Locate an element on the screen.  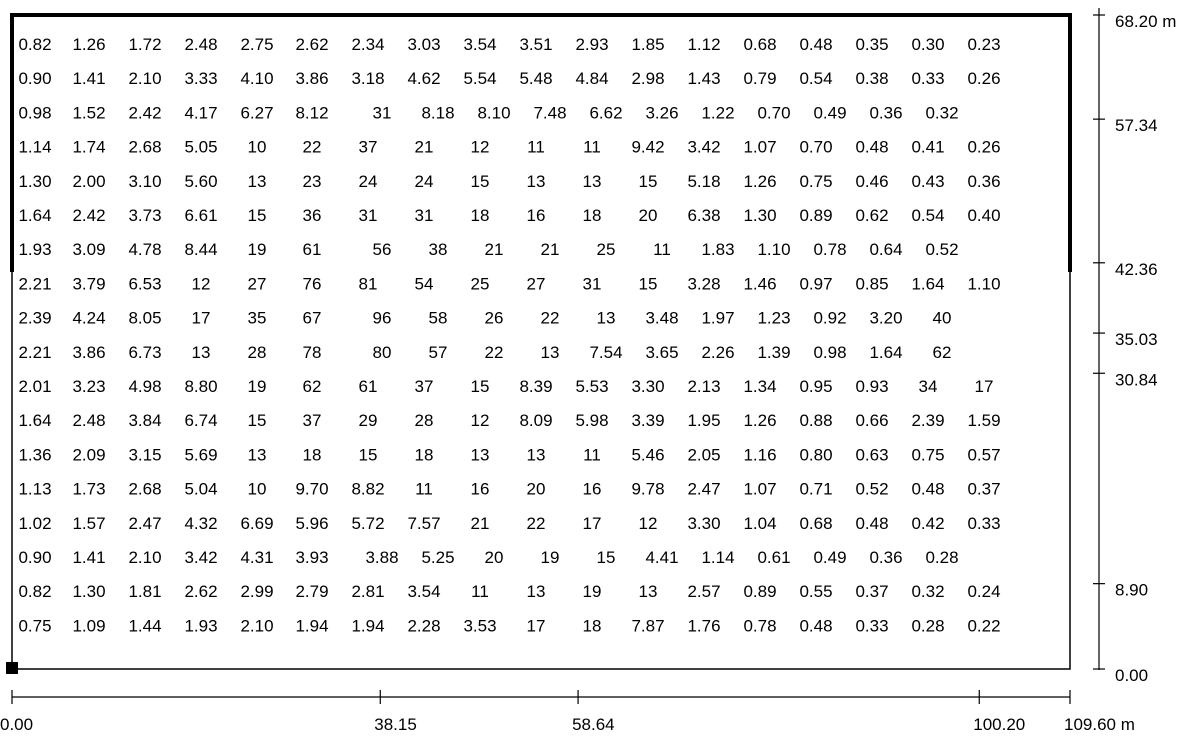
grid-value: 0.92 is located at coordinates (829, 318).